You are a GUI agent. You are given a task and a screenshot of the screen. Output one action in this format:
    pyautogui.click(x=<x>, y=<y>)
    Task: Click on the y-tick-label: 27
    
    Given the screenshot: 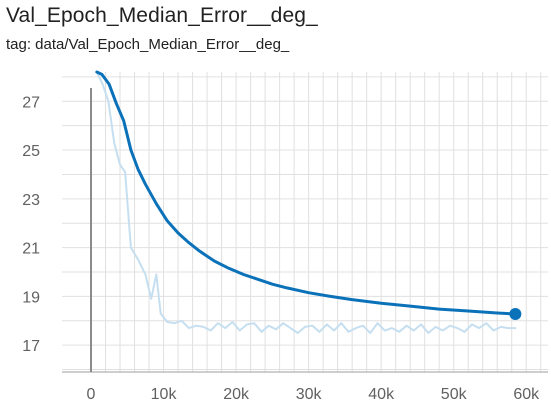 What is the action you would take?
    pyautogui.click(x=31, y=102)
    